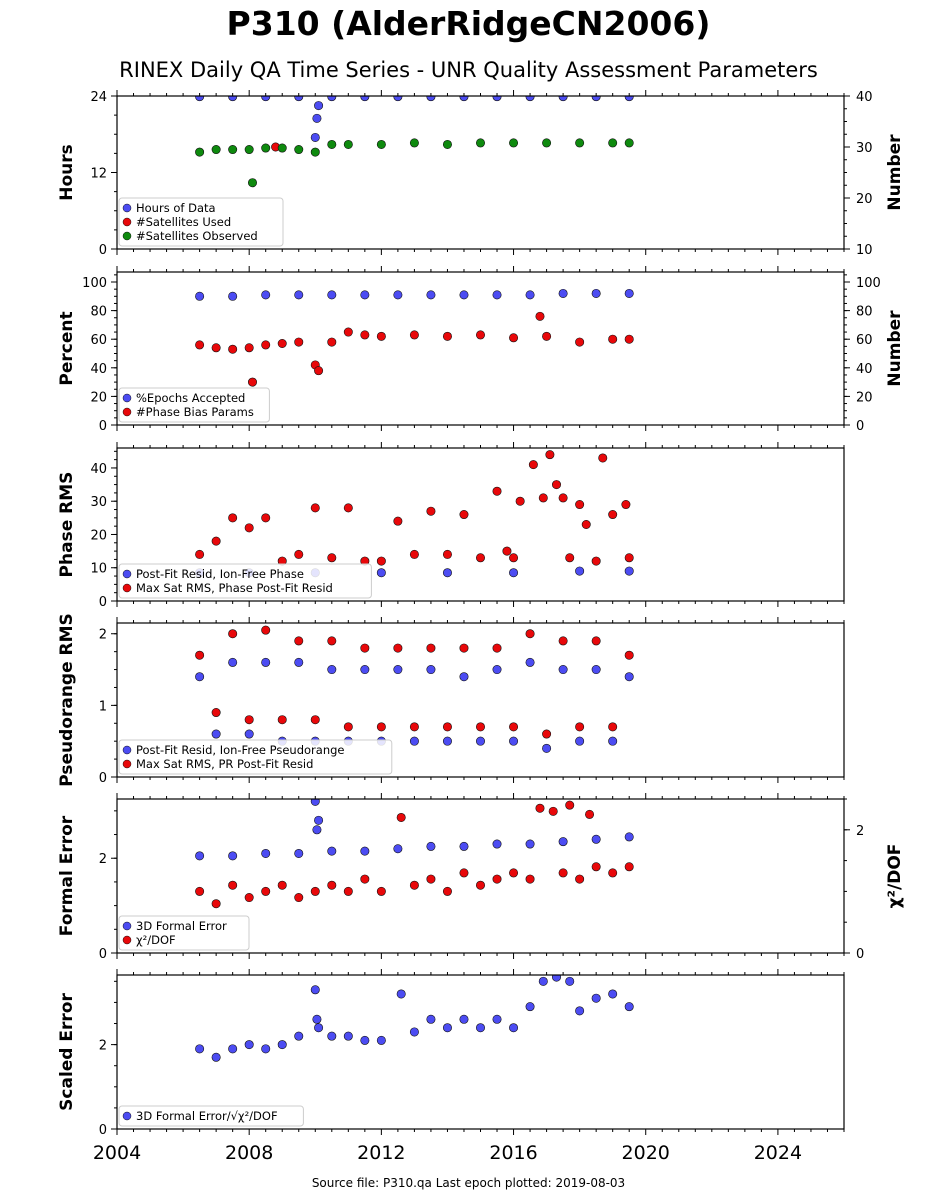 This screenshot has width=937, height=1200. What do you see at coordinates (240, 750) in the screenshot?
I see `legend-entry: Post-Fit Resid, Ion-Free Pseudorange` at bounding box center [240, 750].